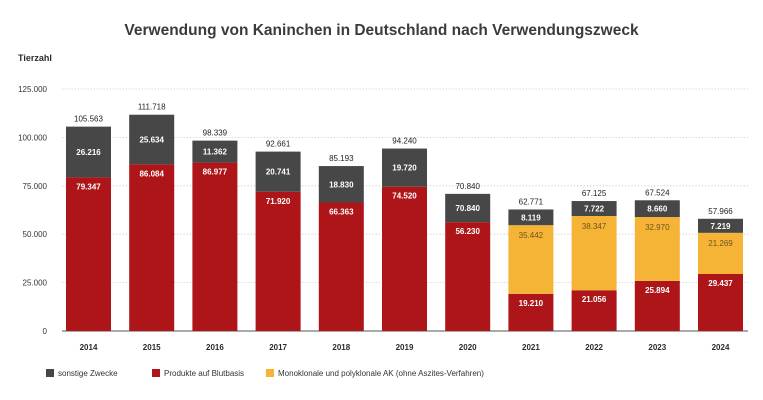  I want to click on data-label-sonstige-2014: 26.216, so click(88, 152).